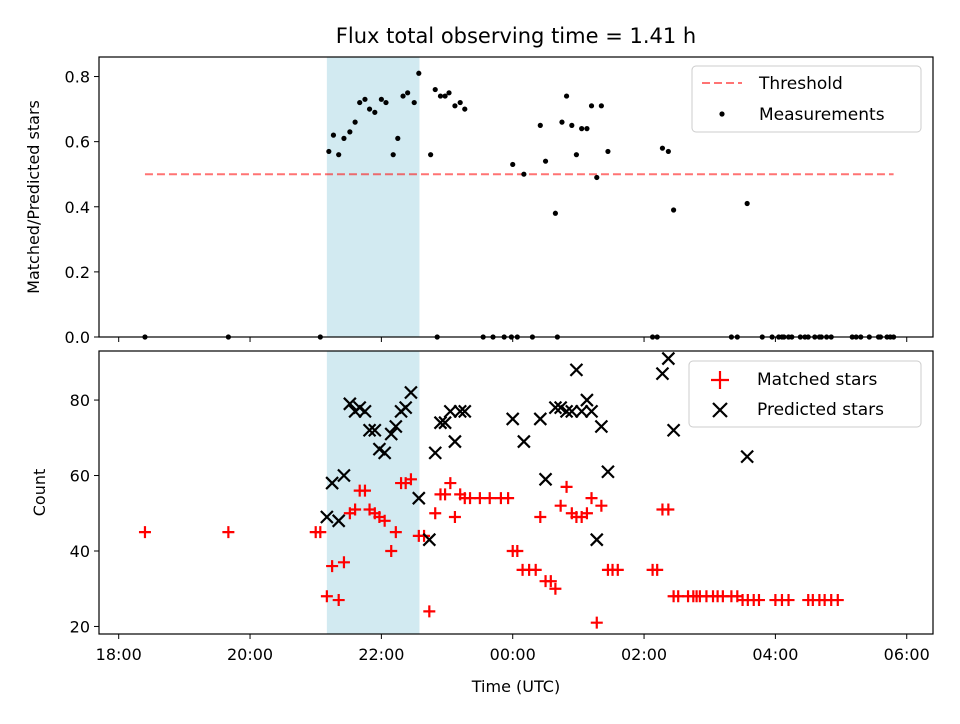  I want to click on legend-measurement-swatch, so click(722, 114).